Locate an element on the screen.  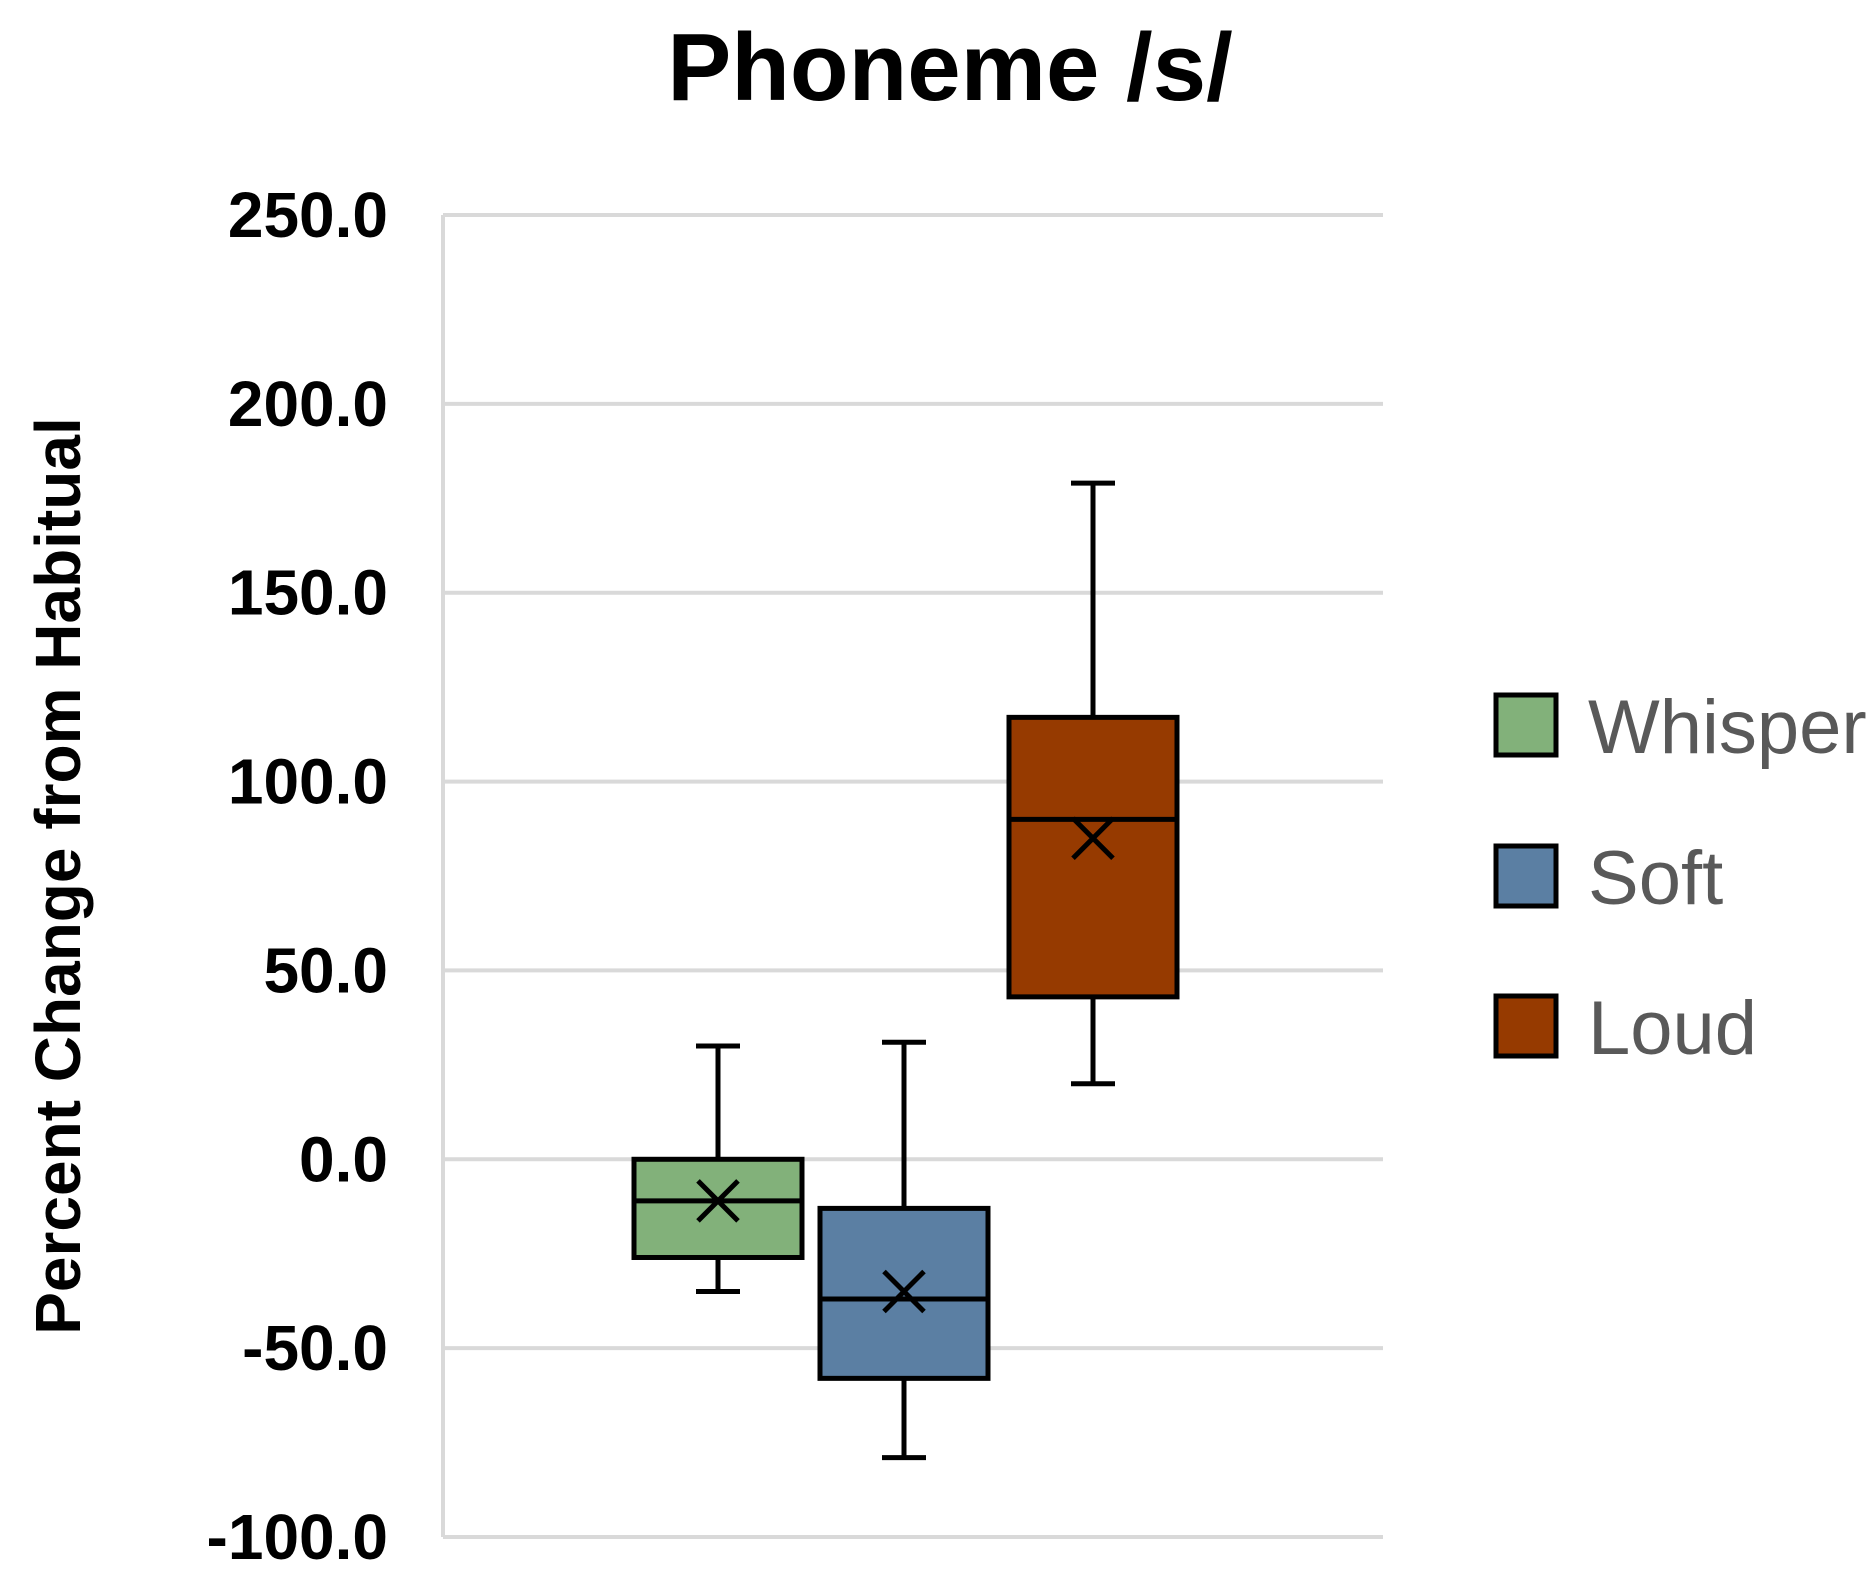
chart-title: Phoneme /s/ is located at coordinates (950, 67).